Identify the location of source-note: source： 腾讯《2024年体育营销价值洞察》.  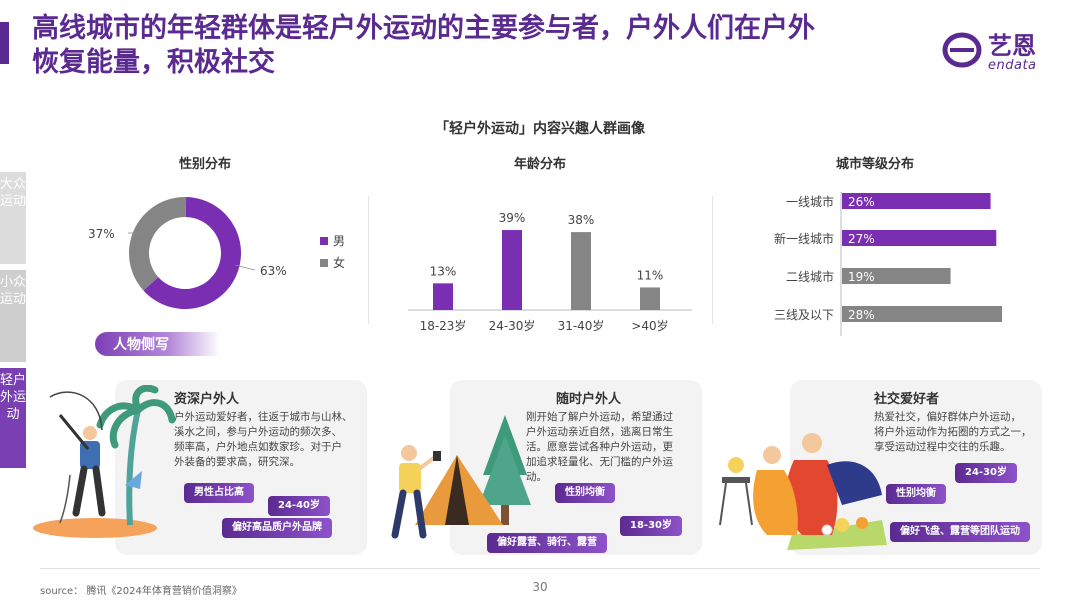
(141, 591).